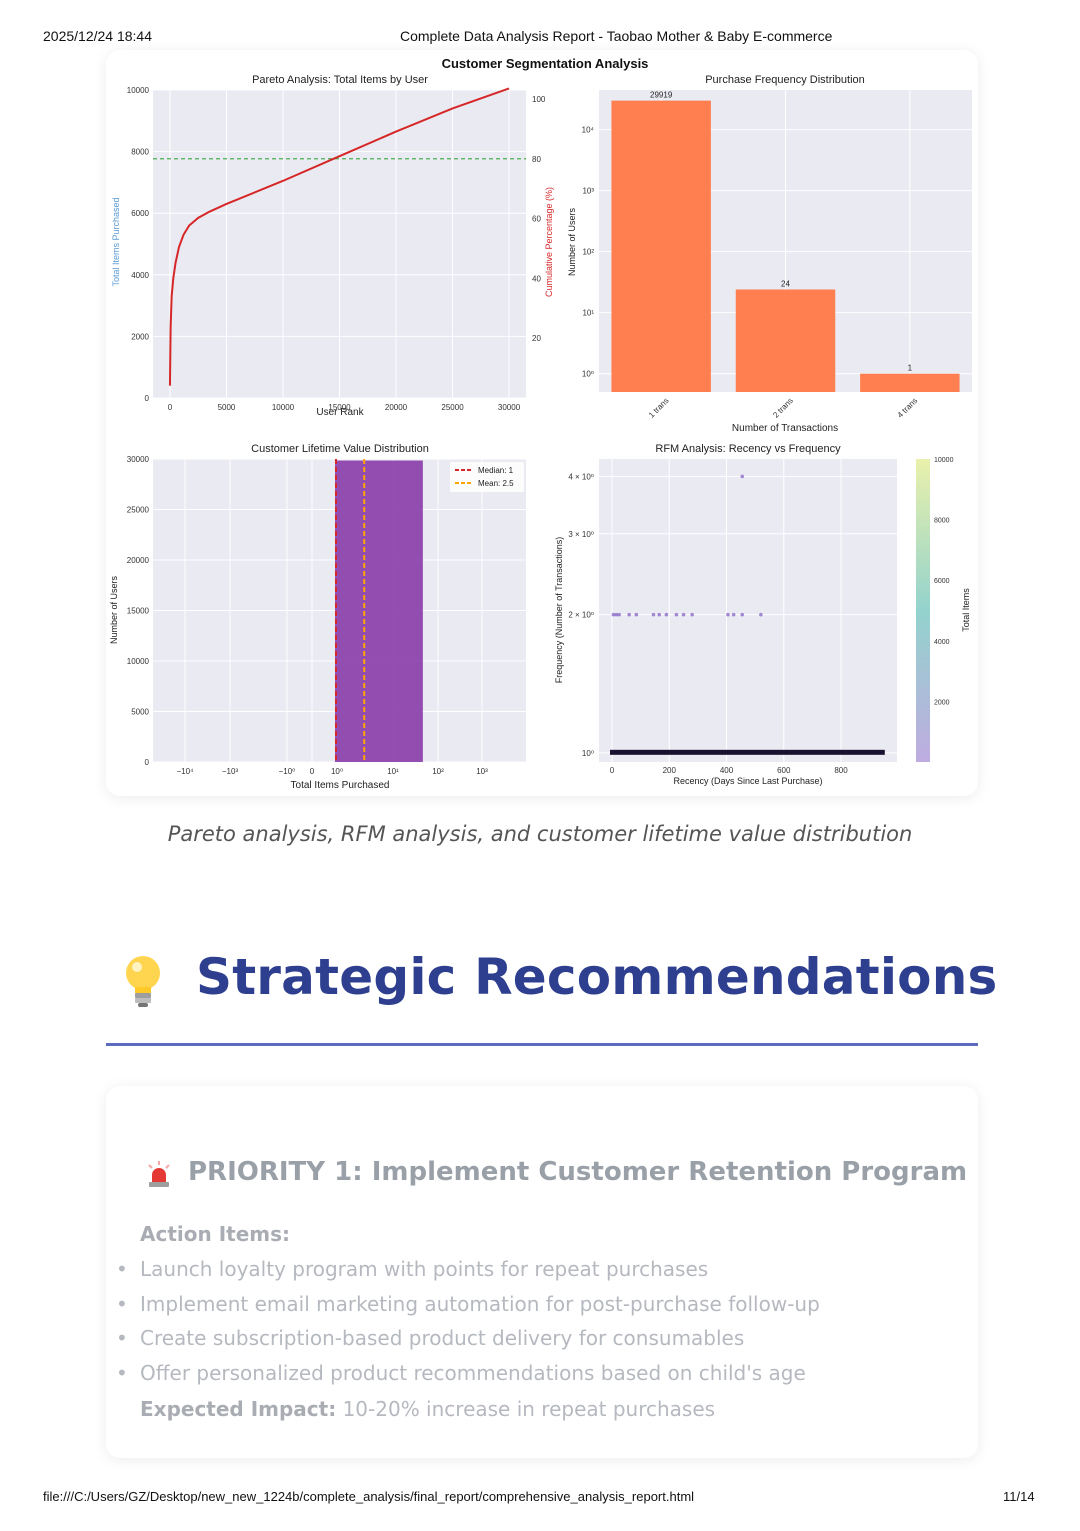  I want to click on frequency-y-label: Number of Users, so click(572, 241).